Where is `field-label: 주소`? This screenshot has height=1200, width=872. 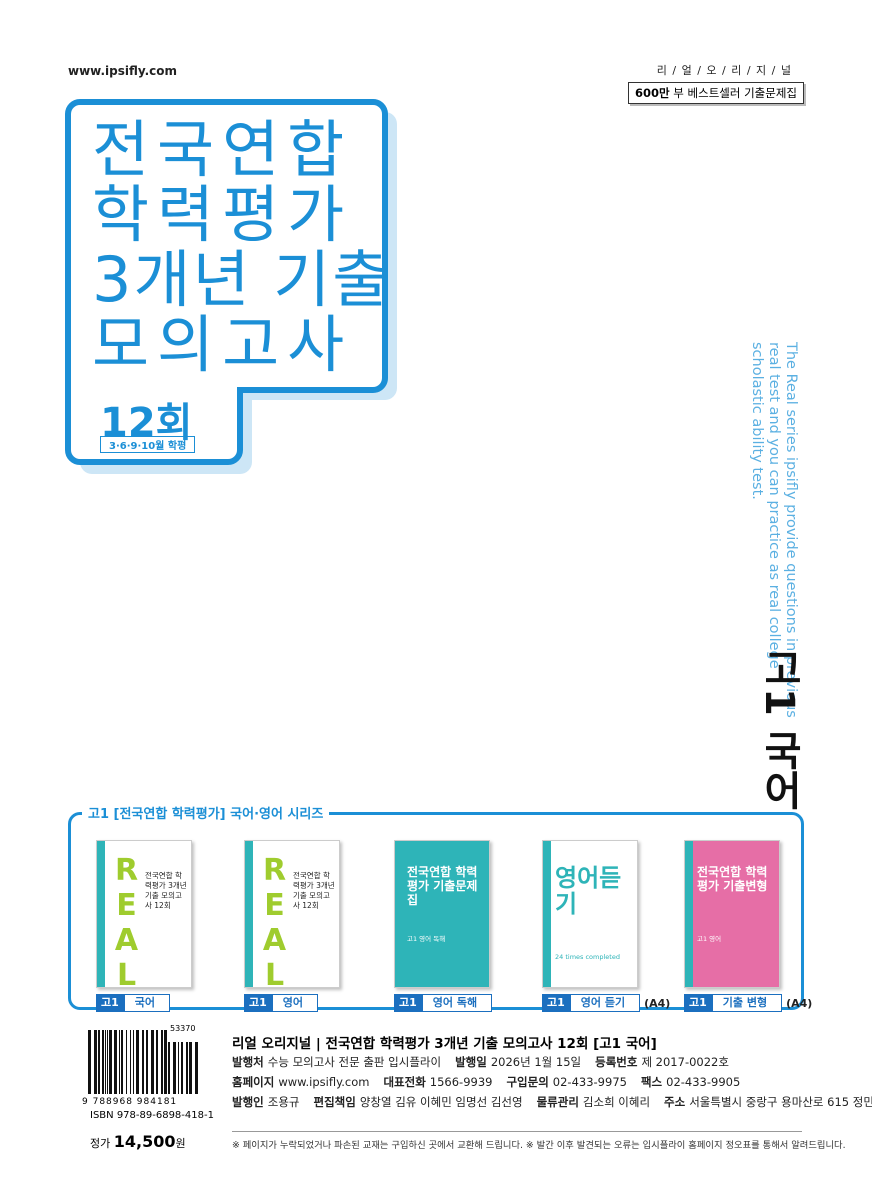
field-label: 주소 is located at coordinates (675, 1102).